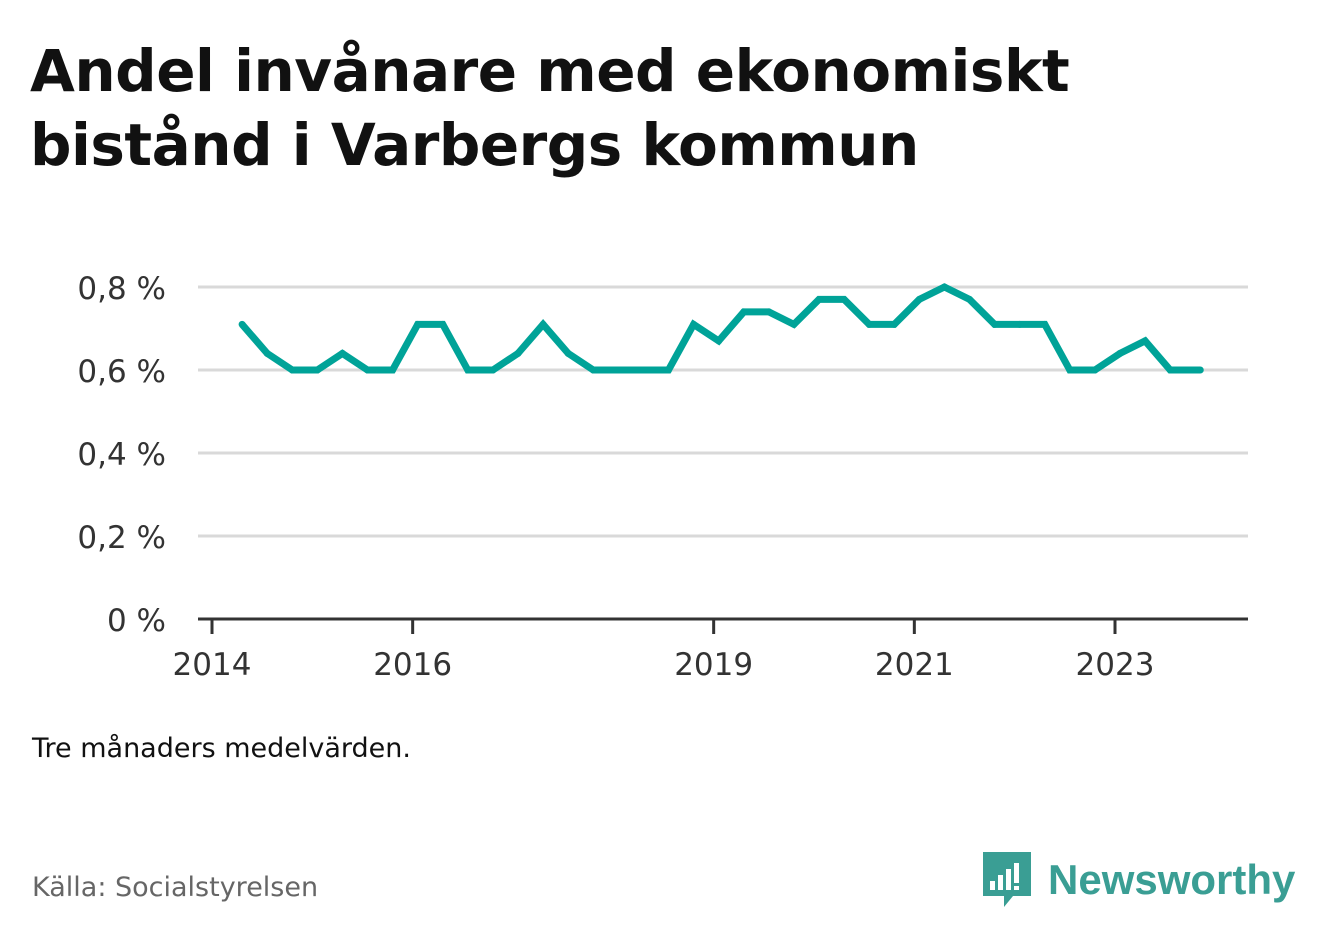 The image size is (1322, 939). What do you see at coordinates (914, 665) in the screenshot?
I see `x-tick-label: 2021` at bounding box center [914, 665].